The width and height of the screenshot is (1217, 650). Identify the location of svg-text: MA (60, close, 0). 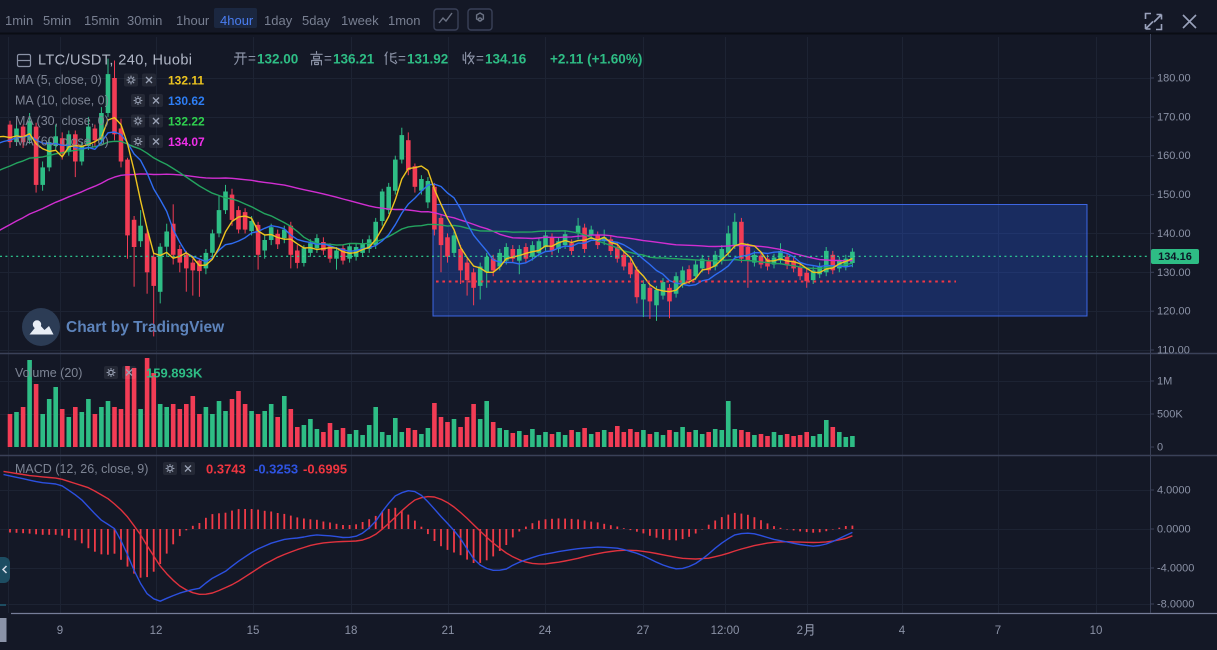
(62, 142).